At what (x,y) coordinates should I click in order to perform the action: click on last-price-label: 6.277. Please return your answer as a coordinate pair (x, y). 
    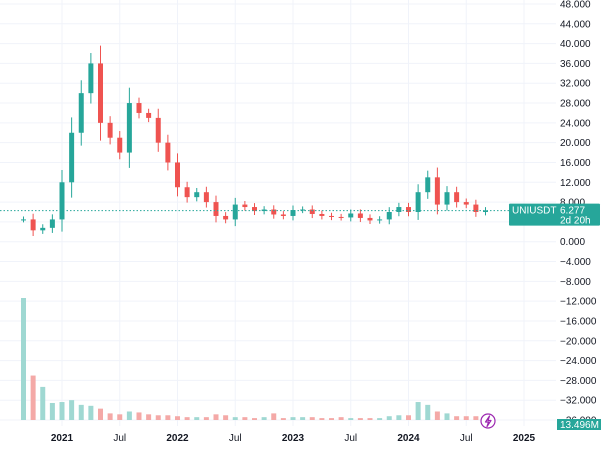
    Looking at the image, I should click on (572, 211).